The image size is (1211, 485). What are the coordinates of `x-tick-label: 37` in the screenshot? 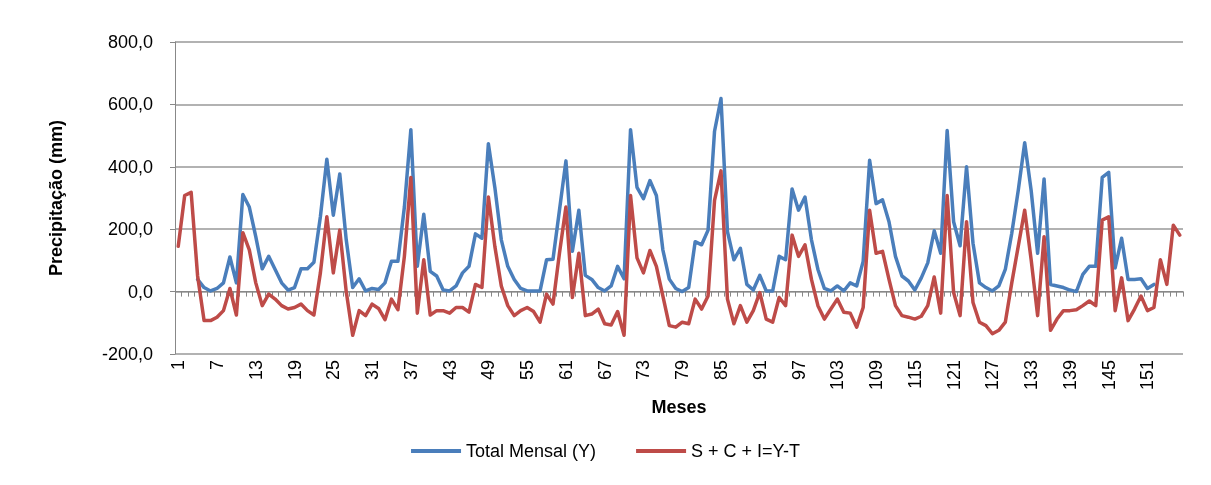 It's located at (410, 370).